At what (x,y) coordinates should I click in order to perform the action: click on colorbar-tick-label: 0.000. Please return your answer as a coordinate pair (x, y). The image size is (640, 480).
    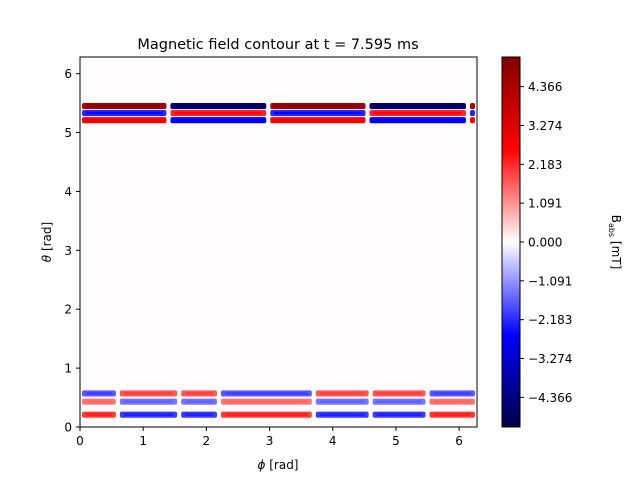
    Looking at the image, I should click on (545, 243).